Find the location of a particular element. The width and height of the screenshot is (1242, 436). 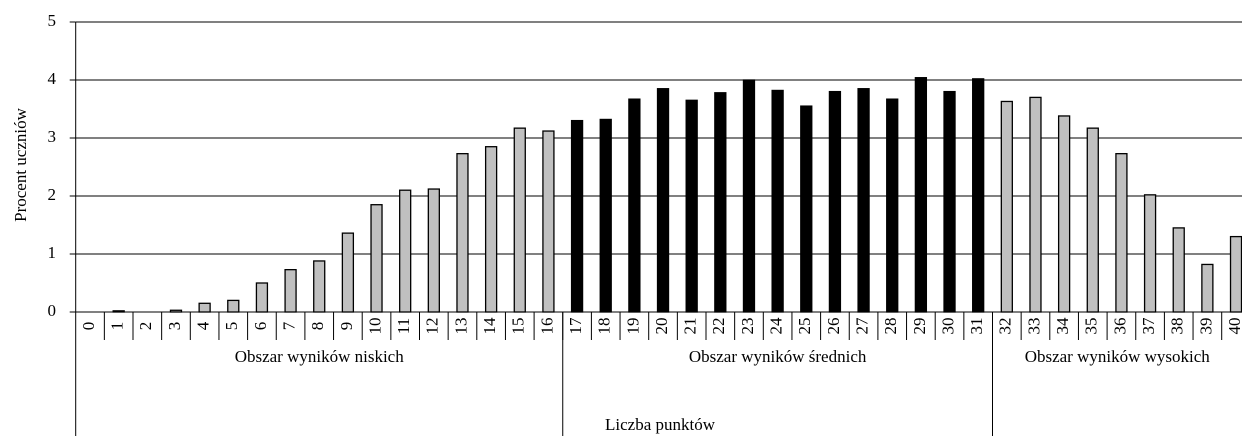

x-tick-label: 24 is located at coordinates (776, 326).